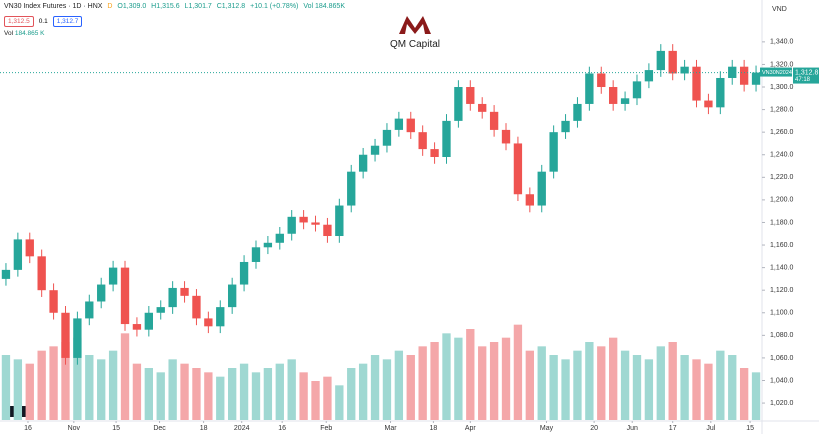 This screenshot has height=434, width=819. What do you see at coordinates (282, 428) in the screenshot?
I see `x-tick-label: 16` at bounding box center [282, 428].